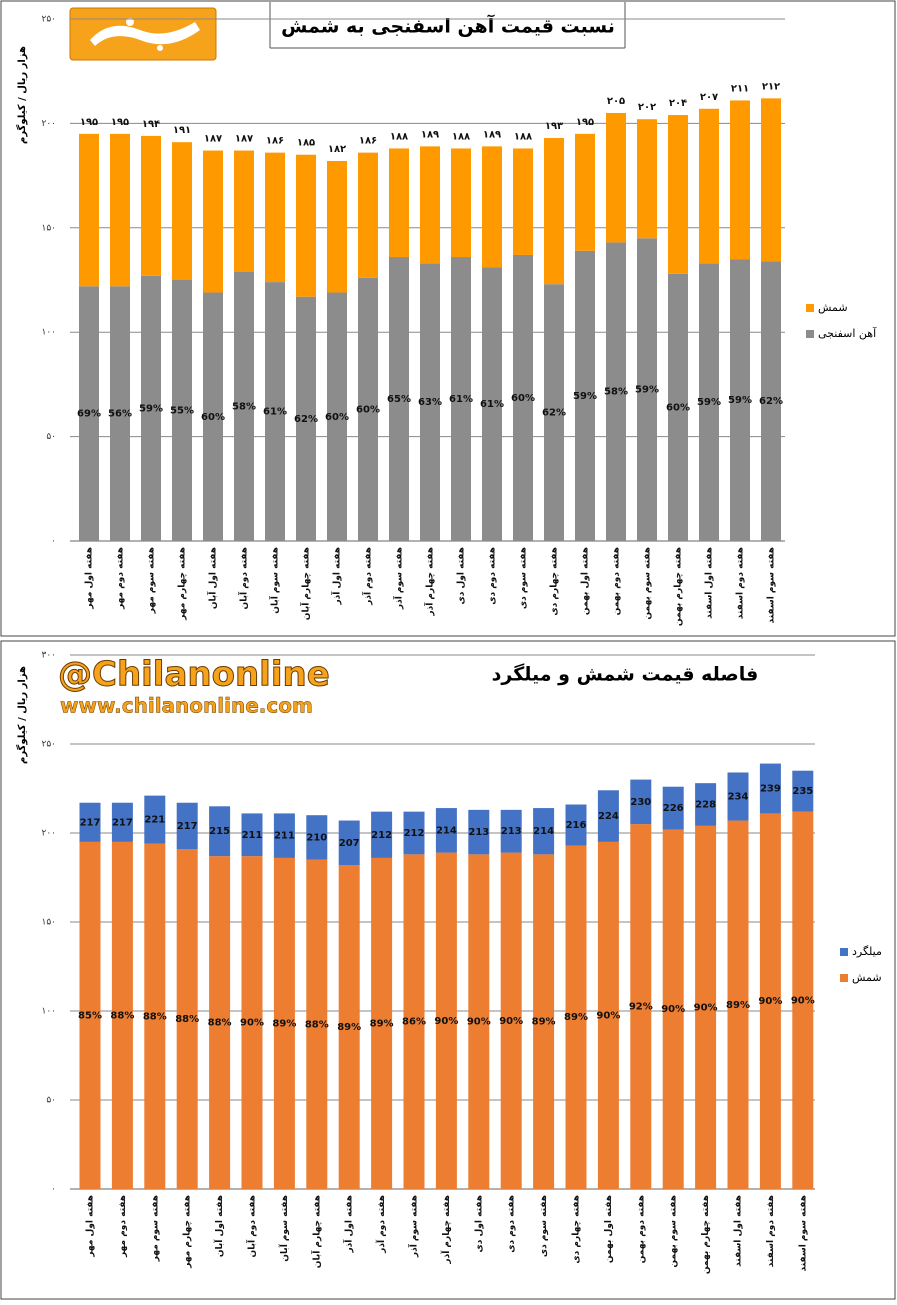  Describe the element at coordinates (183, 584) in the screenshot. I see `x-tick-label: هفته چهارم مهر` at that location.